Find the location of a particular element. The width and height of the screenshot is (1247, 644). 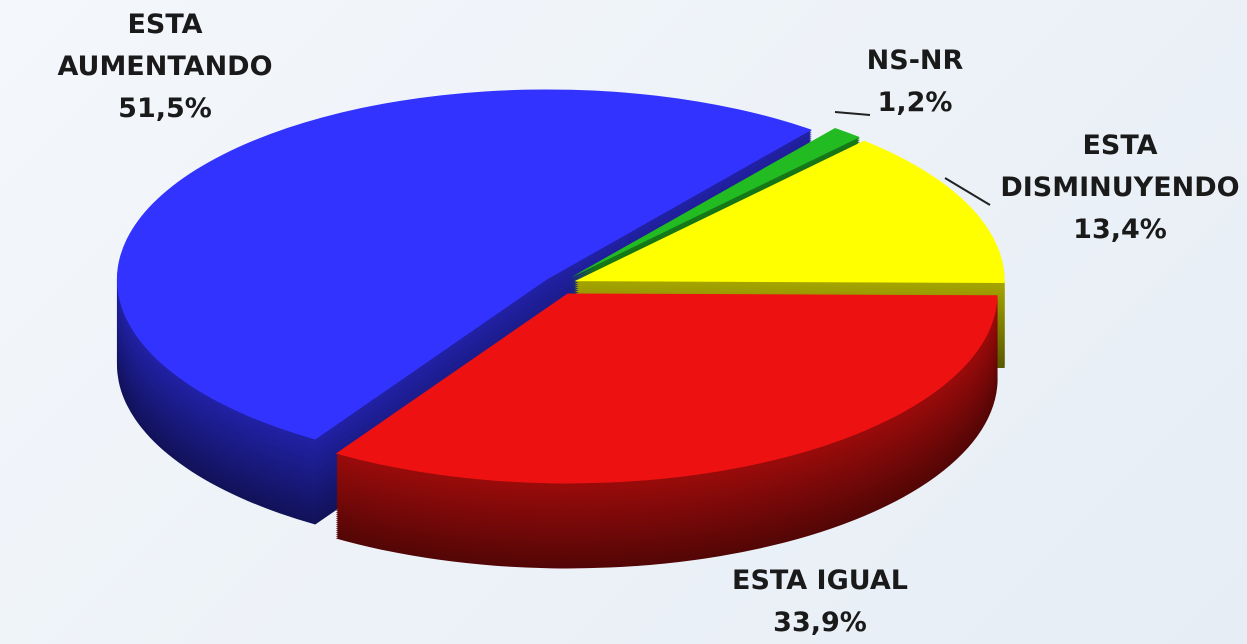

slice-label: ESTA IGUAL 33,9% is located at coordinates (820, 602).